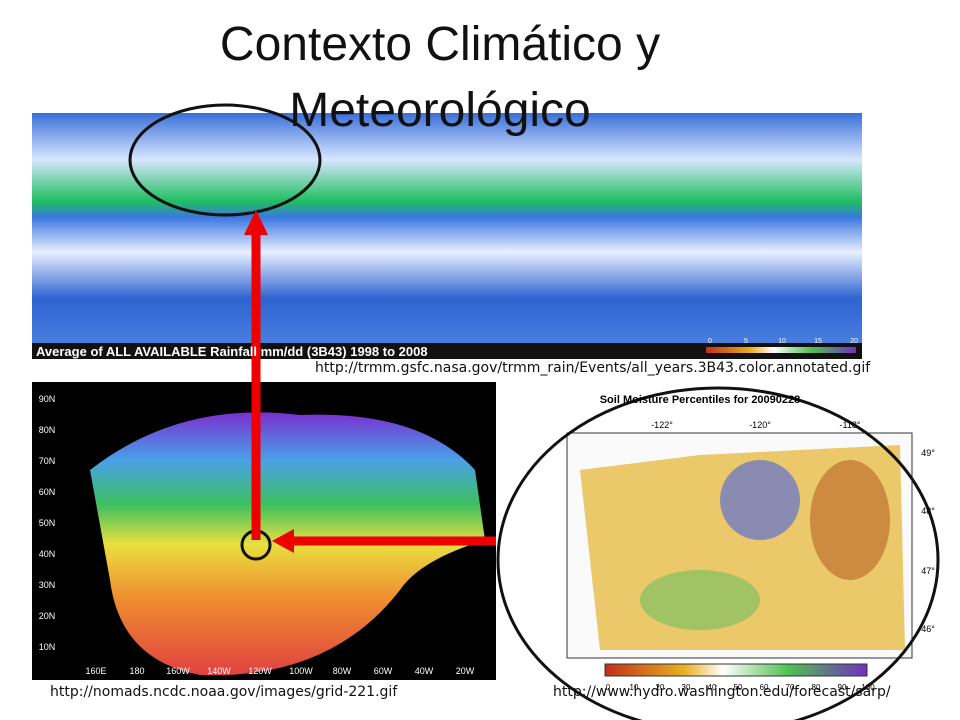  Describe the element at coordinates (816, 687) in the screenshot. I see `colorbar-tick: 80` at that location.